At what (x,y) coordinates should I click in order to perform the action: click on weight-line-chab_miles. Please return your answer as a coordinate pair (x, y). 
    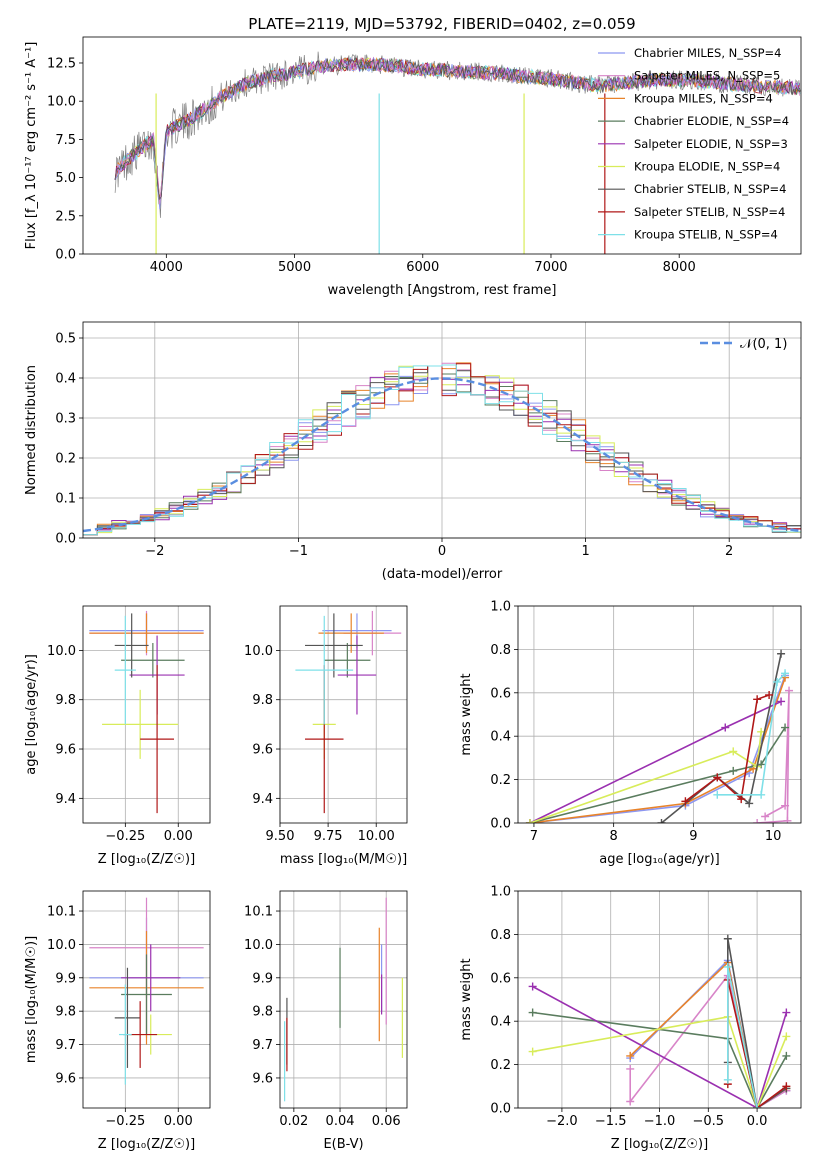
    Looking at the image, I should click on (657, 749).